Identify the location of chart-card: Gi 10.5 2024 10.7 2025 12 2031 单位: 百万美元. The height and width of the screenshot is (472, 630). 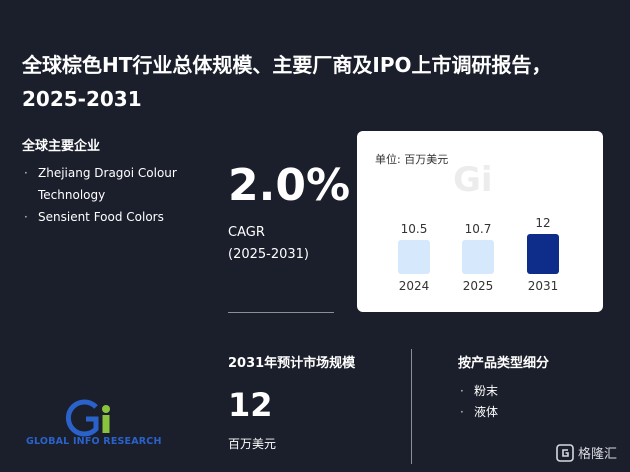
(480, 221).